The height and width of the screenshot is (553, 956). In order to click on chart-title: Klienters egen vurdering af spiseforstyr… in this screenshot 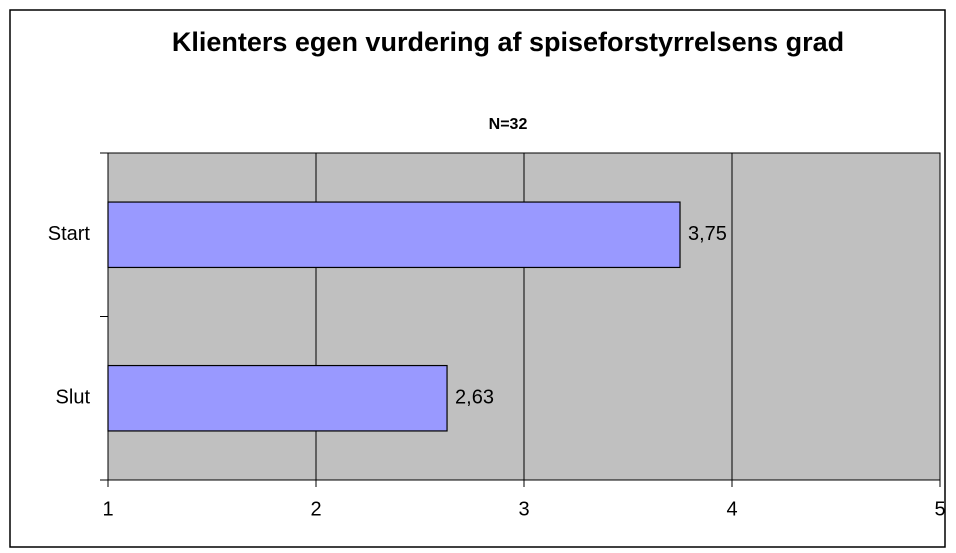, I will do `click(508, 42)`.